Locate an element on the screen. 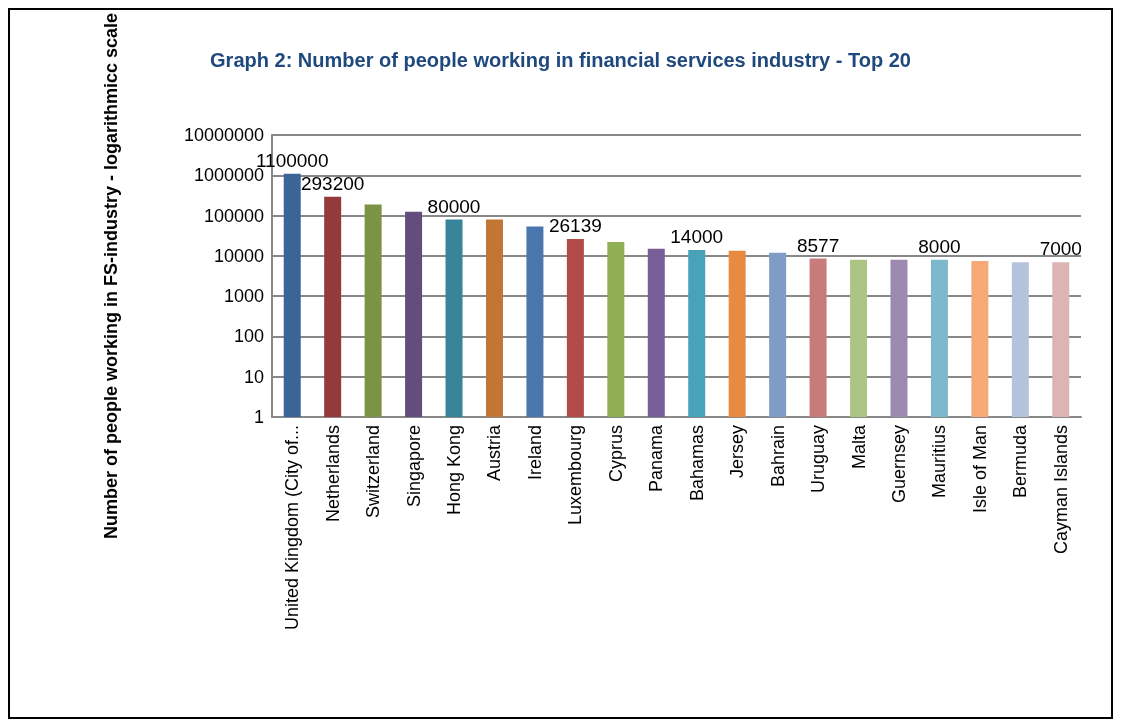 The image size is (1121, 727). x-tick-label: Panama is located at coordinates (656, 458).